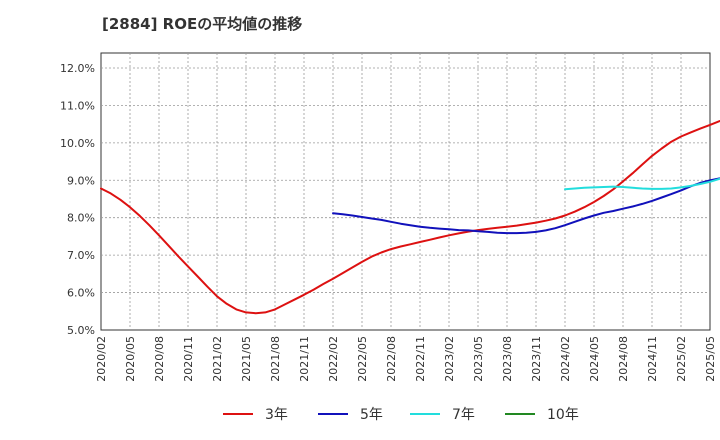  I want to click on x-tick-label: 2024/11, so click(652, 359).